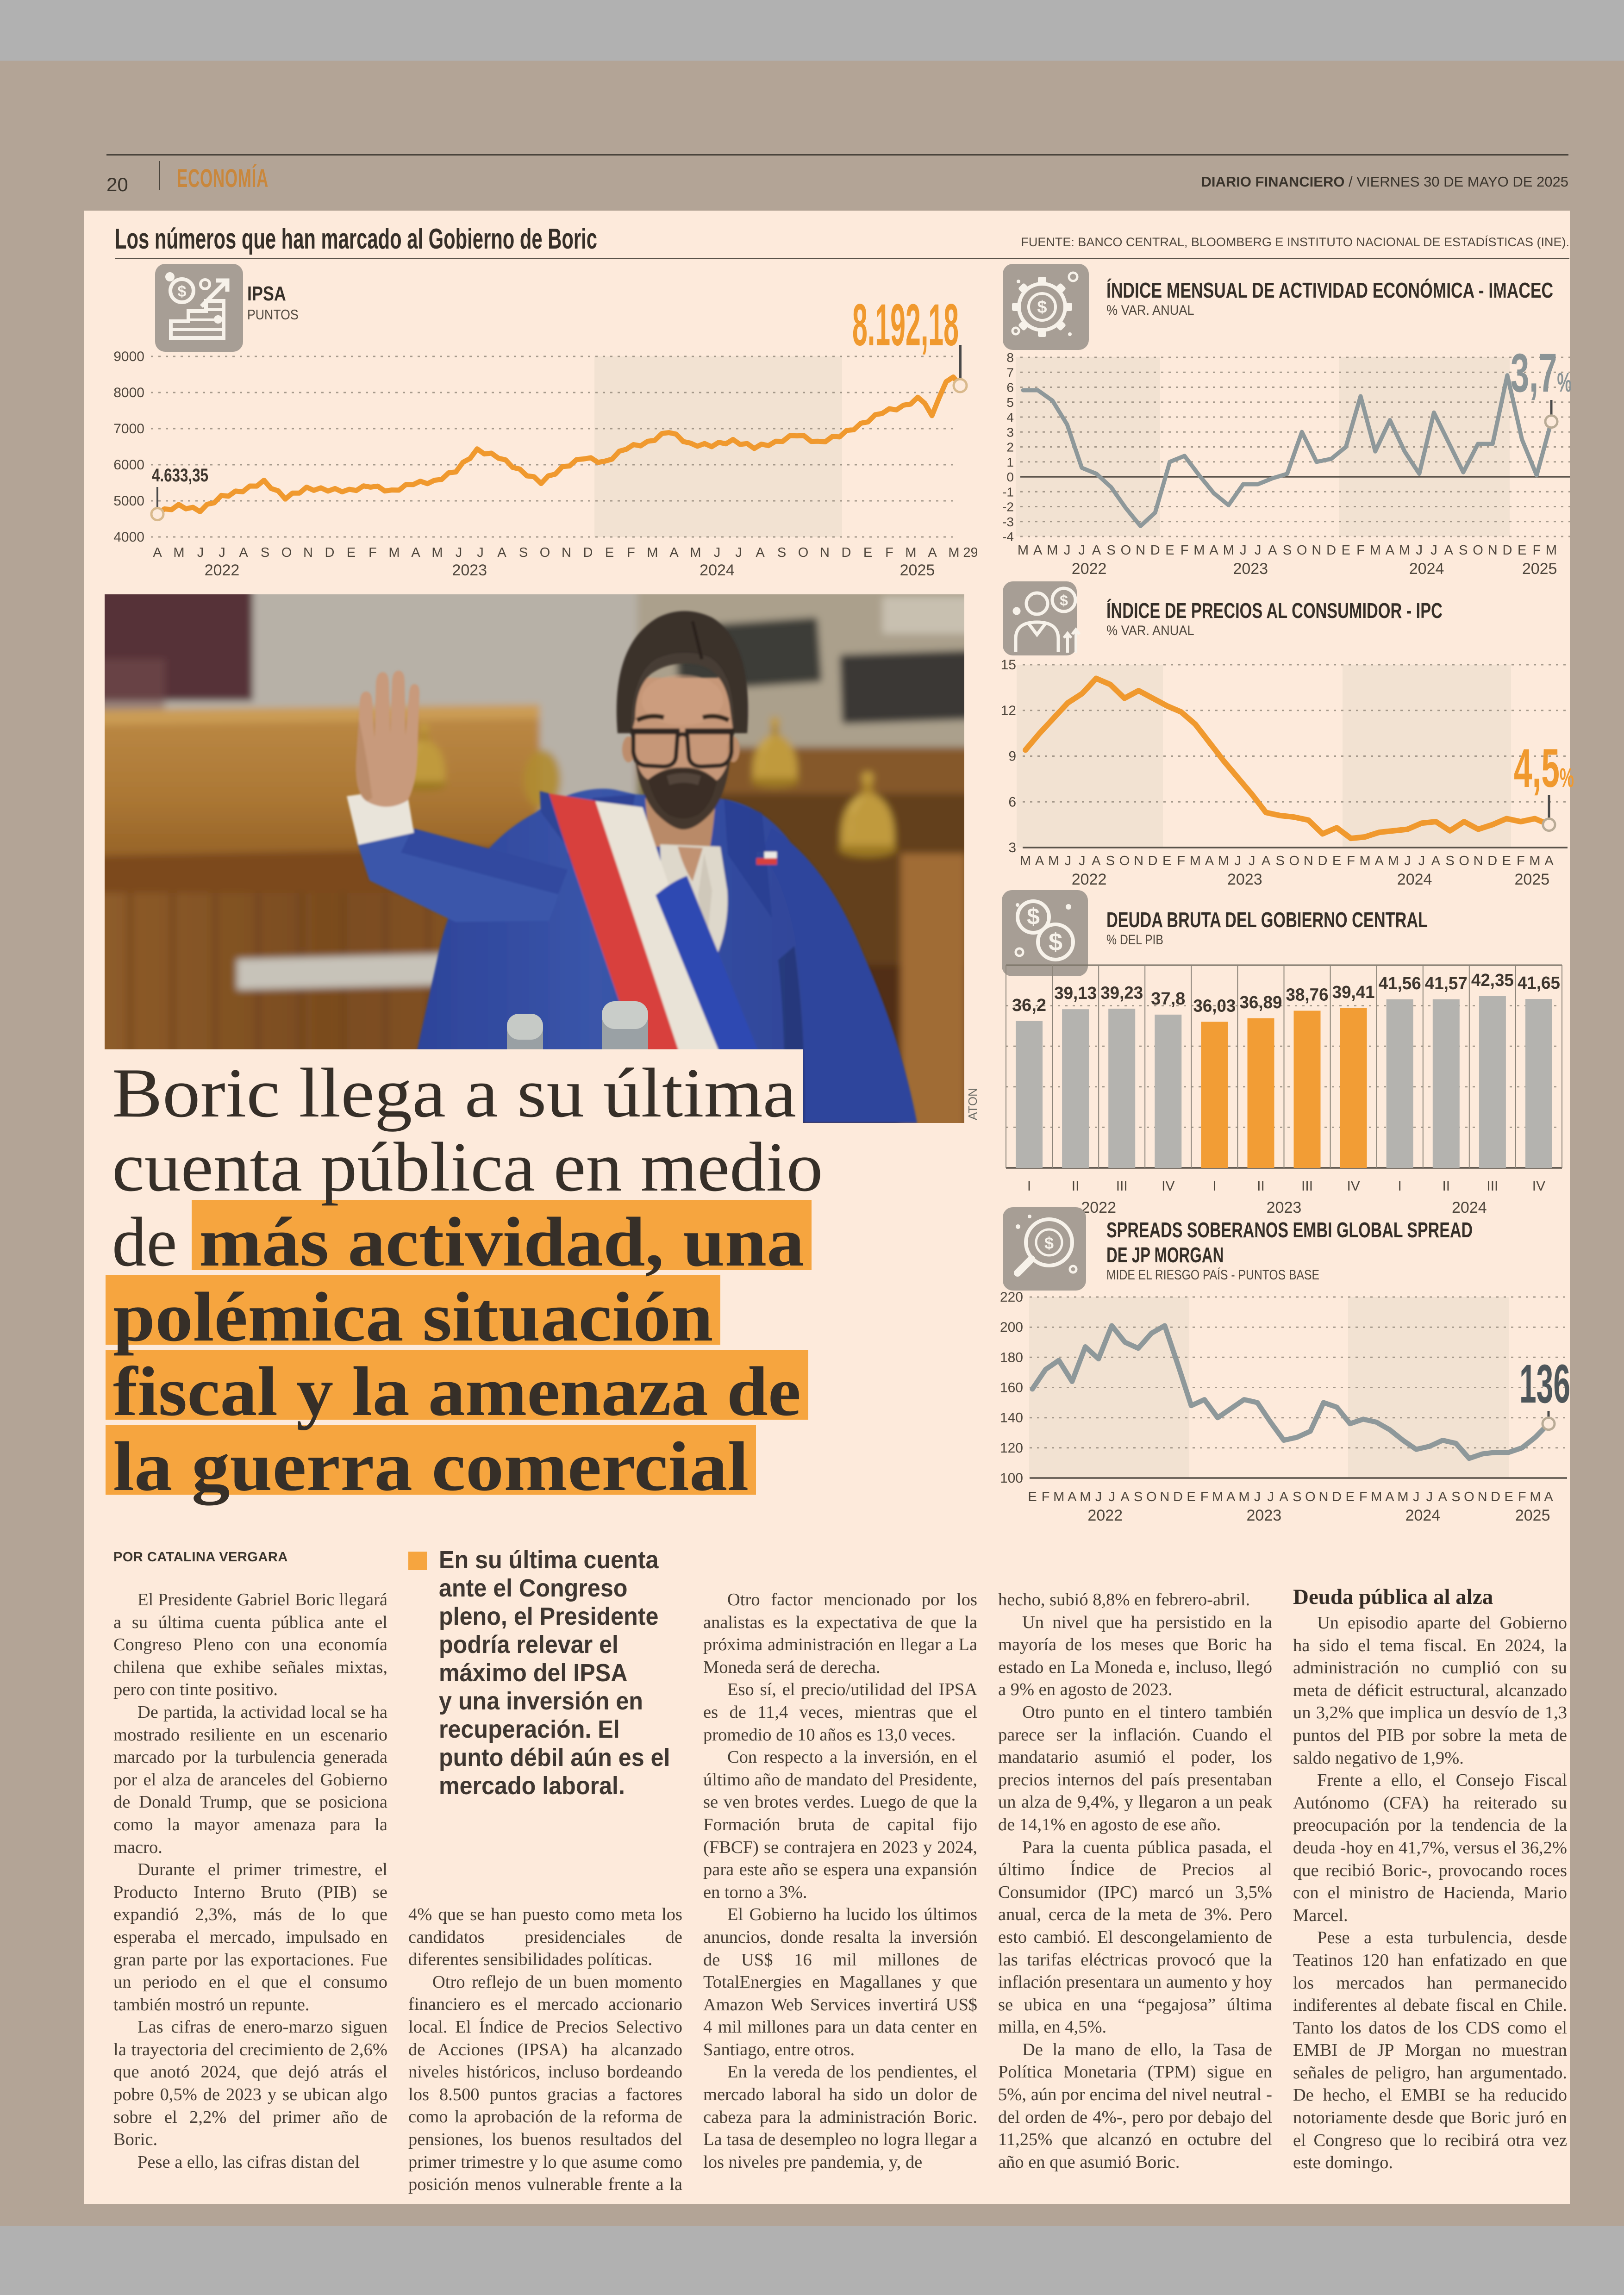  I want to click on svg-text: 3,7%, so click(1541, 373).